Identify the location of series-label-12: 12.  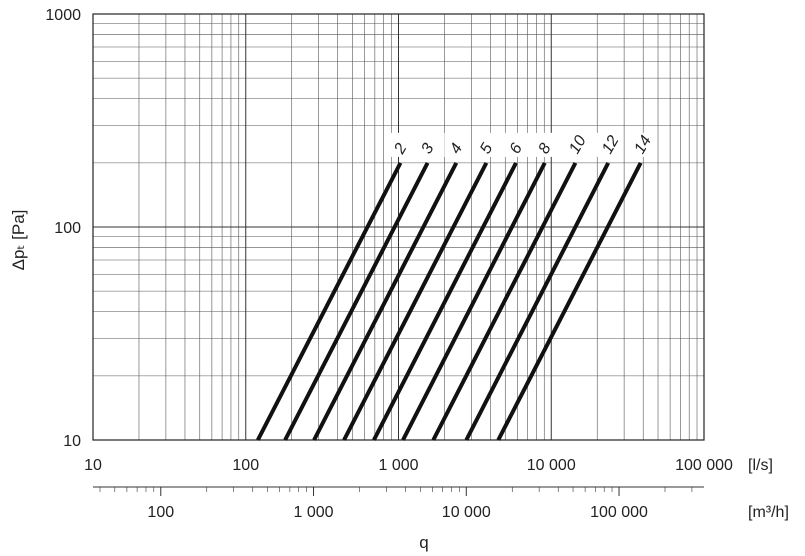
(611, 145).